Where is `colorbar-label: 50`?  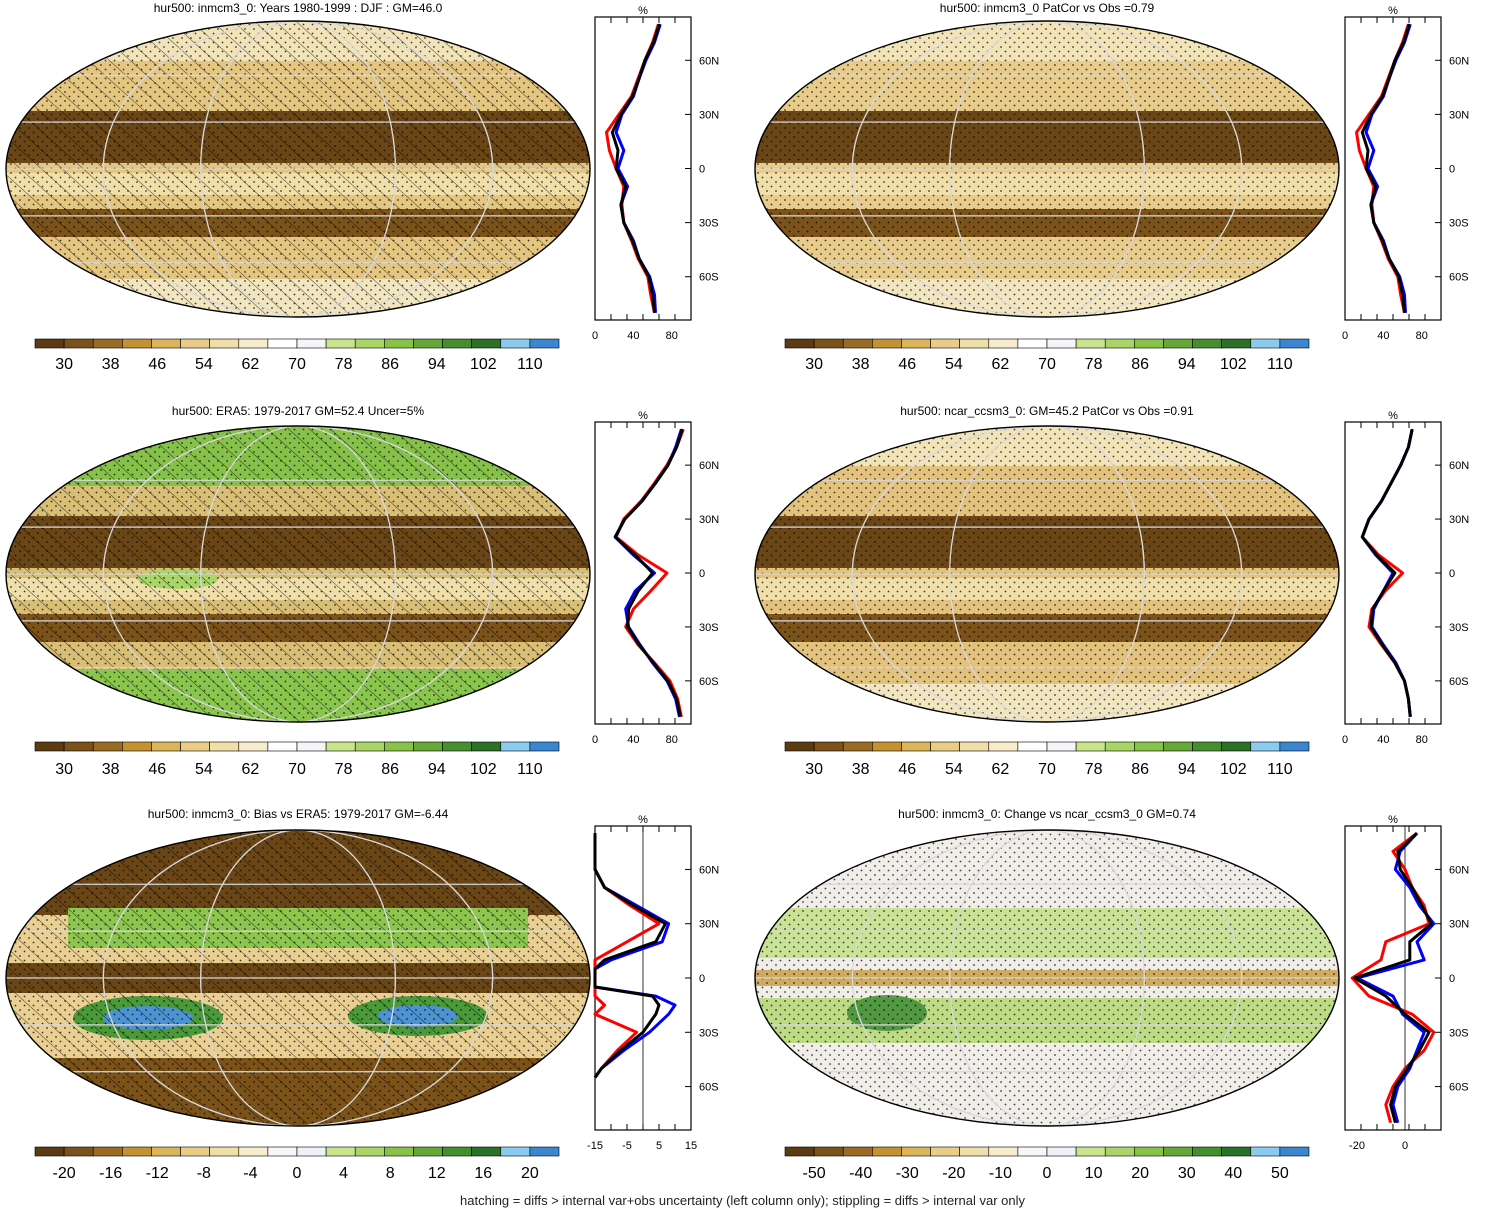 colorbar-label: 50 is located at coordinates (1280, 1173).